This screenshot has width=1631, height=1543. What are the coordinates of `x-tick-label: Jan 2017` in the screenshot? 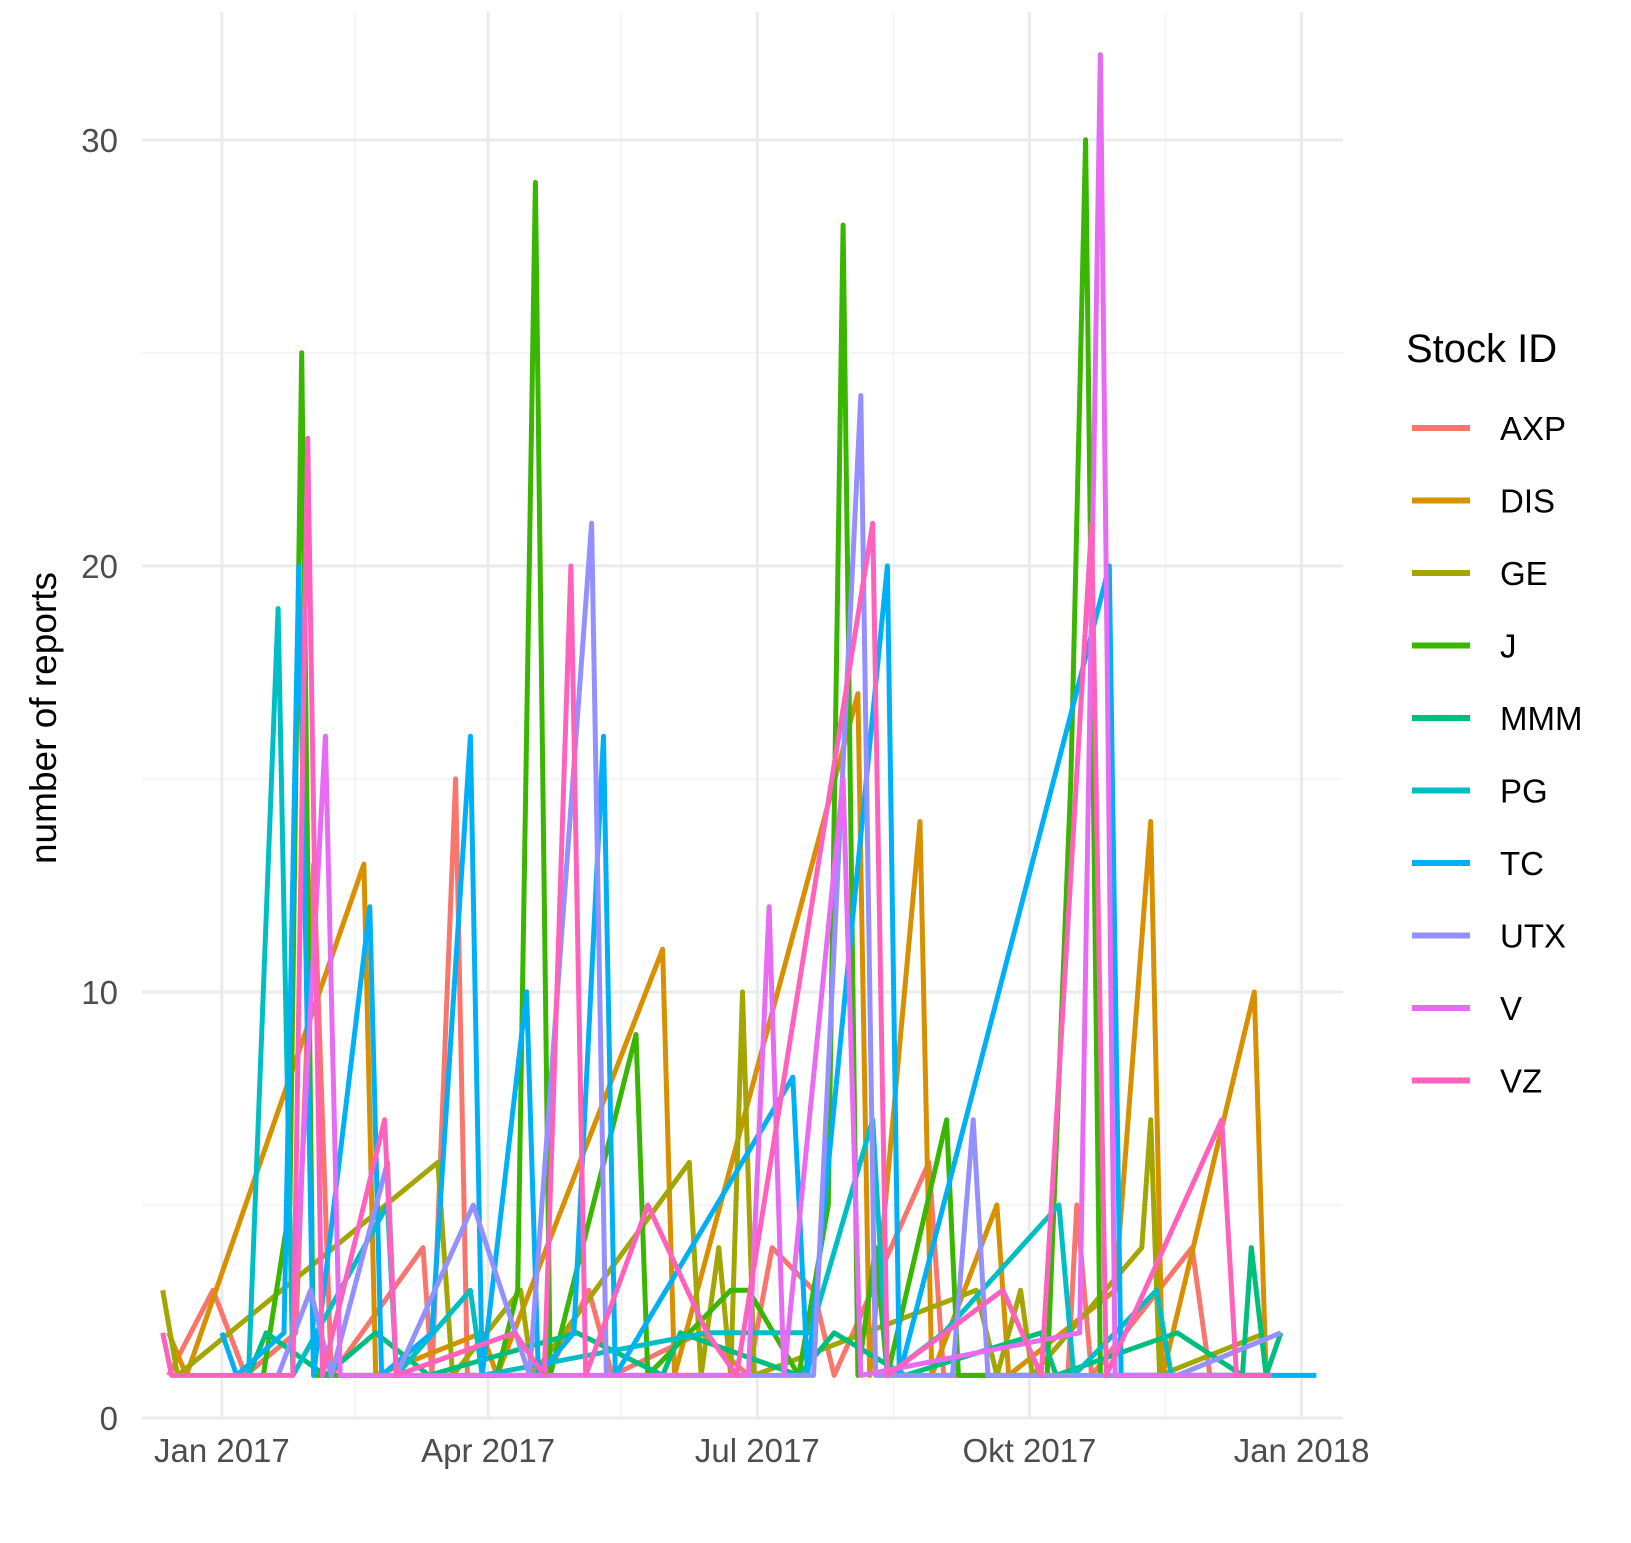 It's located at (222, 1450).